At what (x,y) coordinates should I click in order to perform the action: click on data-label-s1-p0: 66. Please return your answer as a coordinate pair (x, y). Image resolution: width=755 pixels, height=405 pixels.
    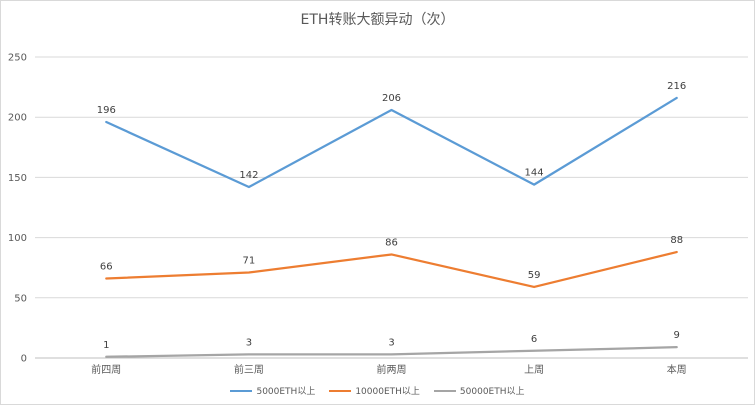
    Looking at the image, I should click on (106, 267).